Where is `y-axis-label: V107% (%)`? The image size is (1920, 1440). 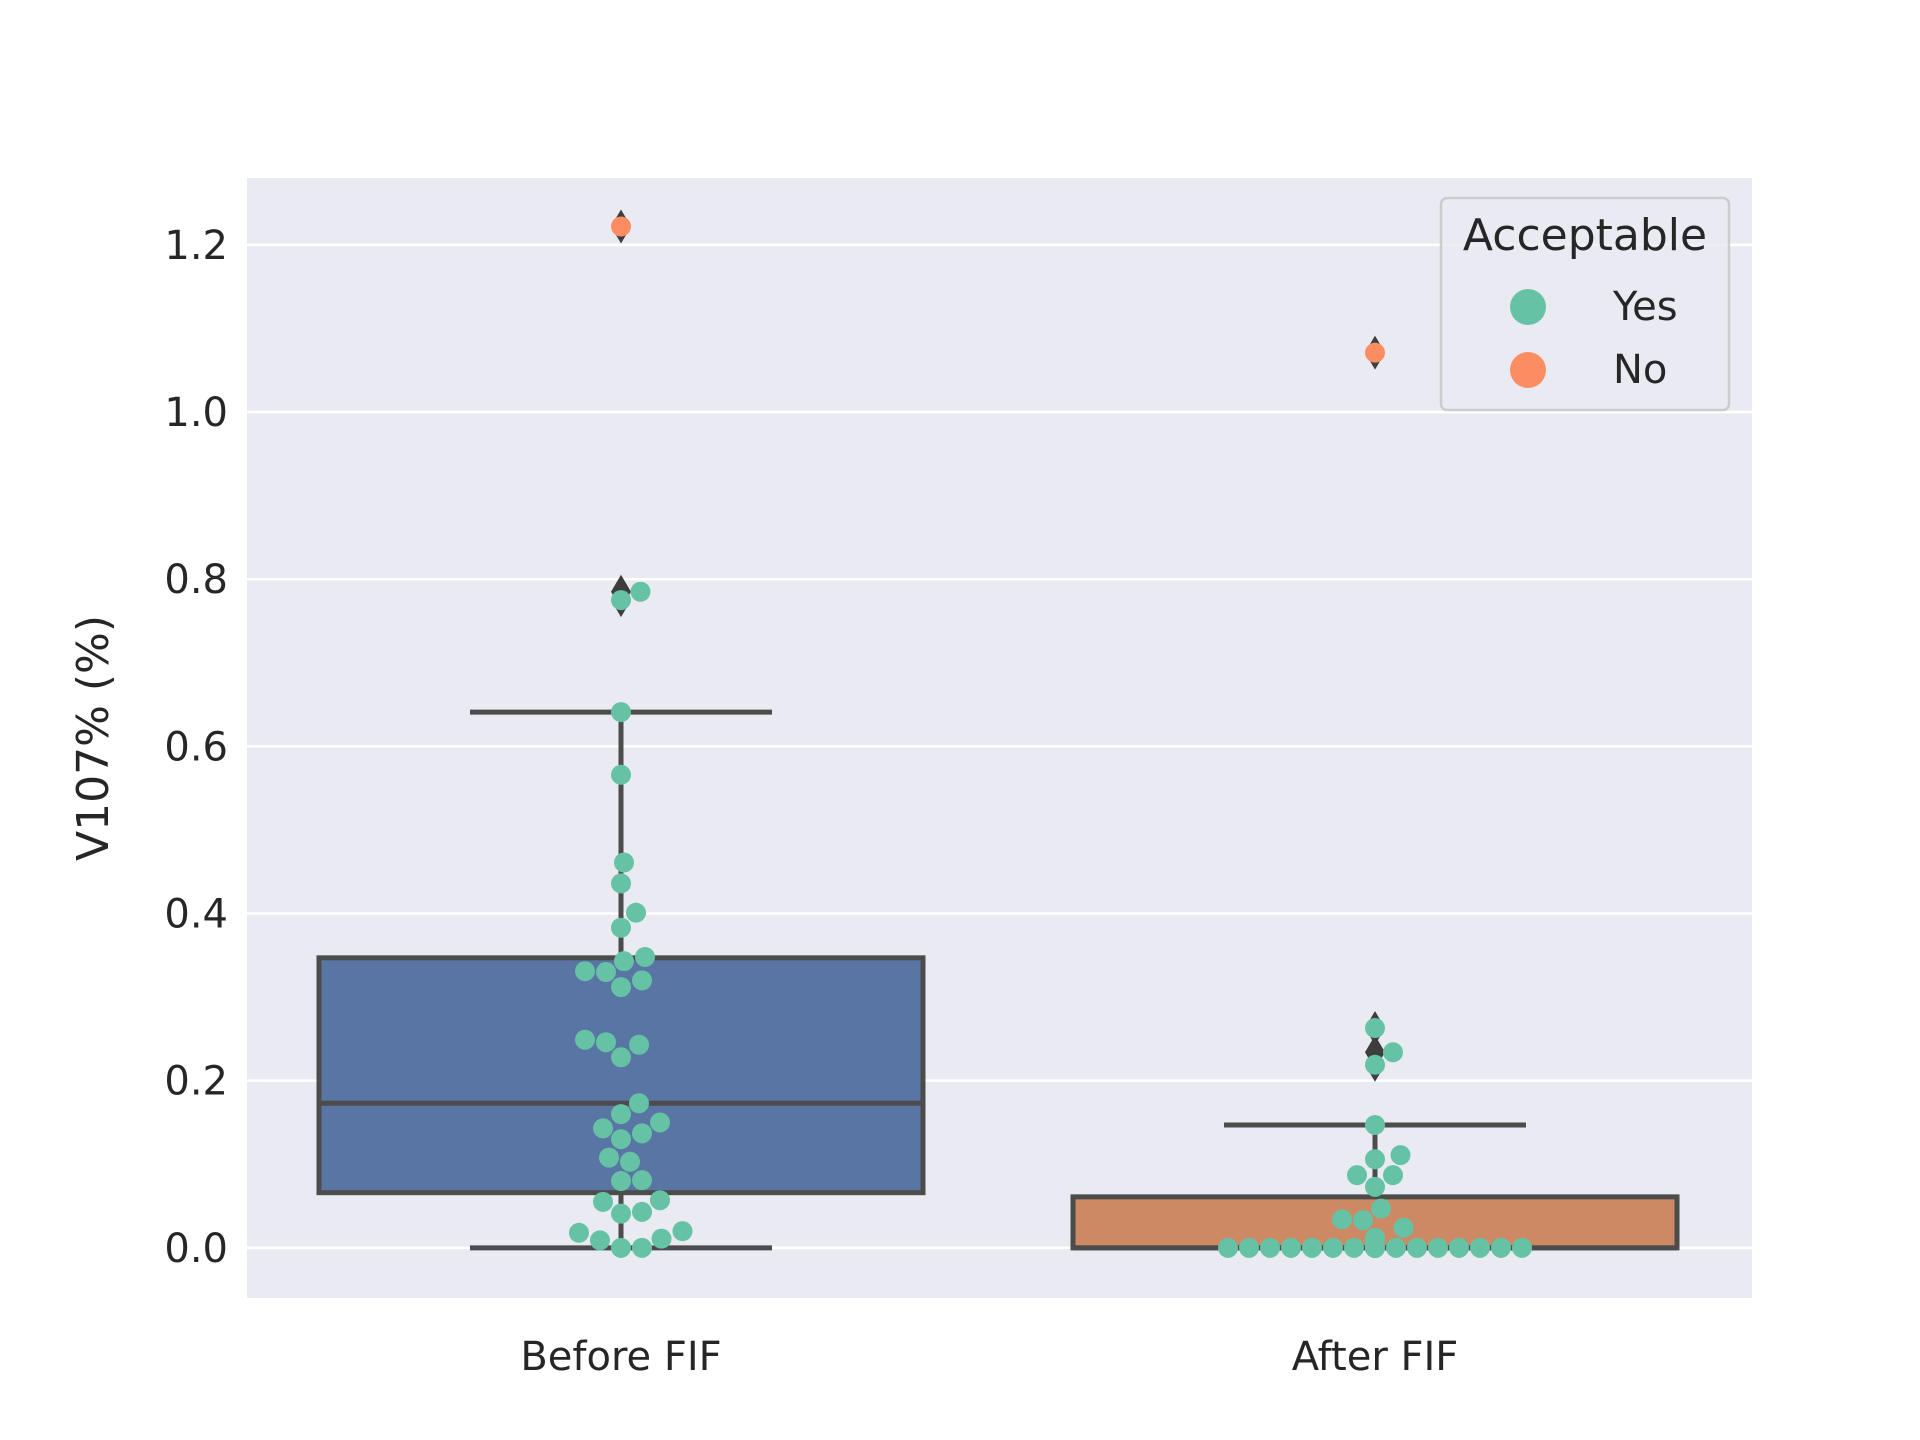 y-axis-label: V107% (%) is located at coordinates (93, 738).